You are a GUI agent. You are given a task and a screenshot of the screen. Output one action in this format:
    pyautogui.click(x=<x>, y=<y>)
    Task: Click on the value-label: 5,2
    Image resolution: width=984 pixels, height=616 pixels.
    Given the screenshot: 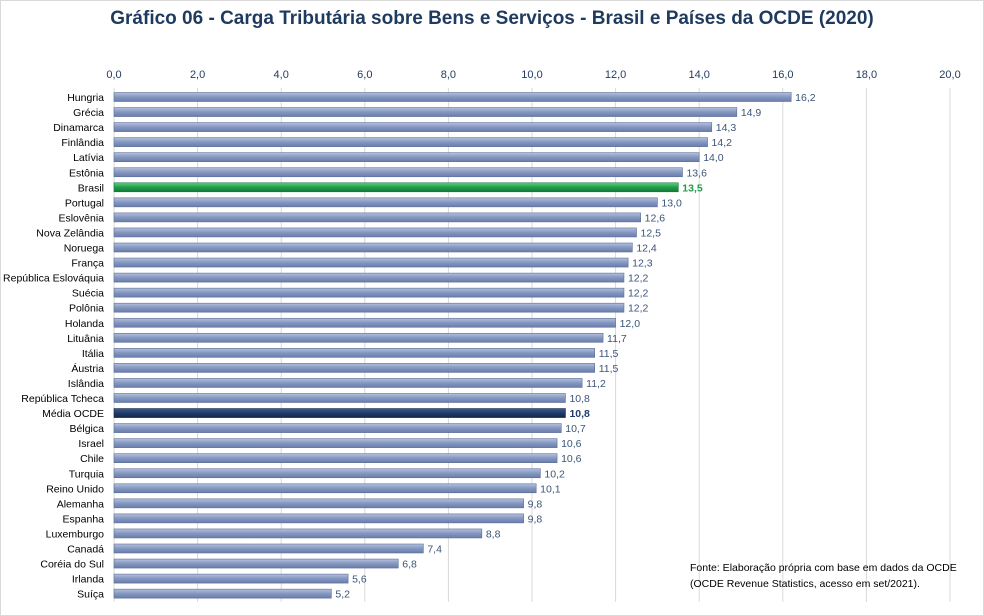 What is the action you would take?
    pyautogui.click(x=342, y=595)
    